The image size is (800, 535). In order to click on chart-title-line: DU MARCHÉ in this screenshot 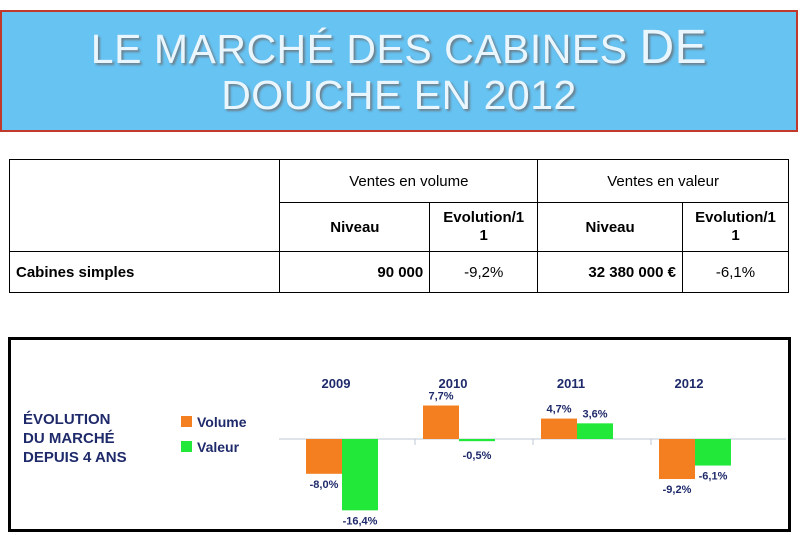, I will do `click(69, 438)`.